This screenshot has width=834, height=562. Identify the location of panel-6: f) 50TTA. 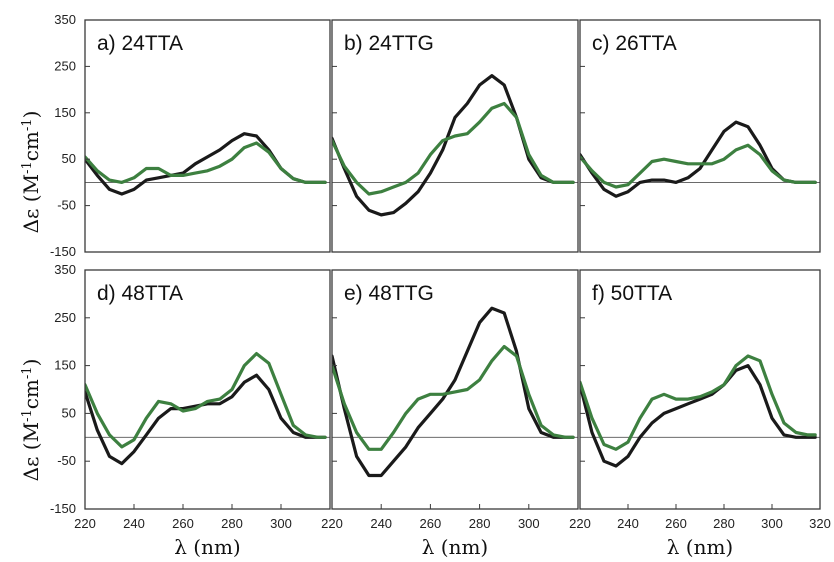
(700, 389).